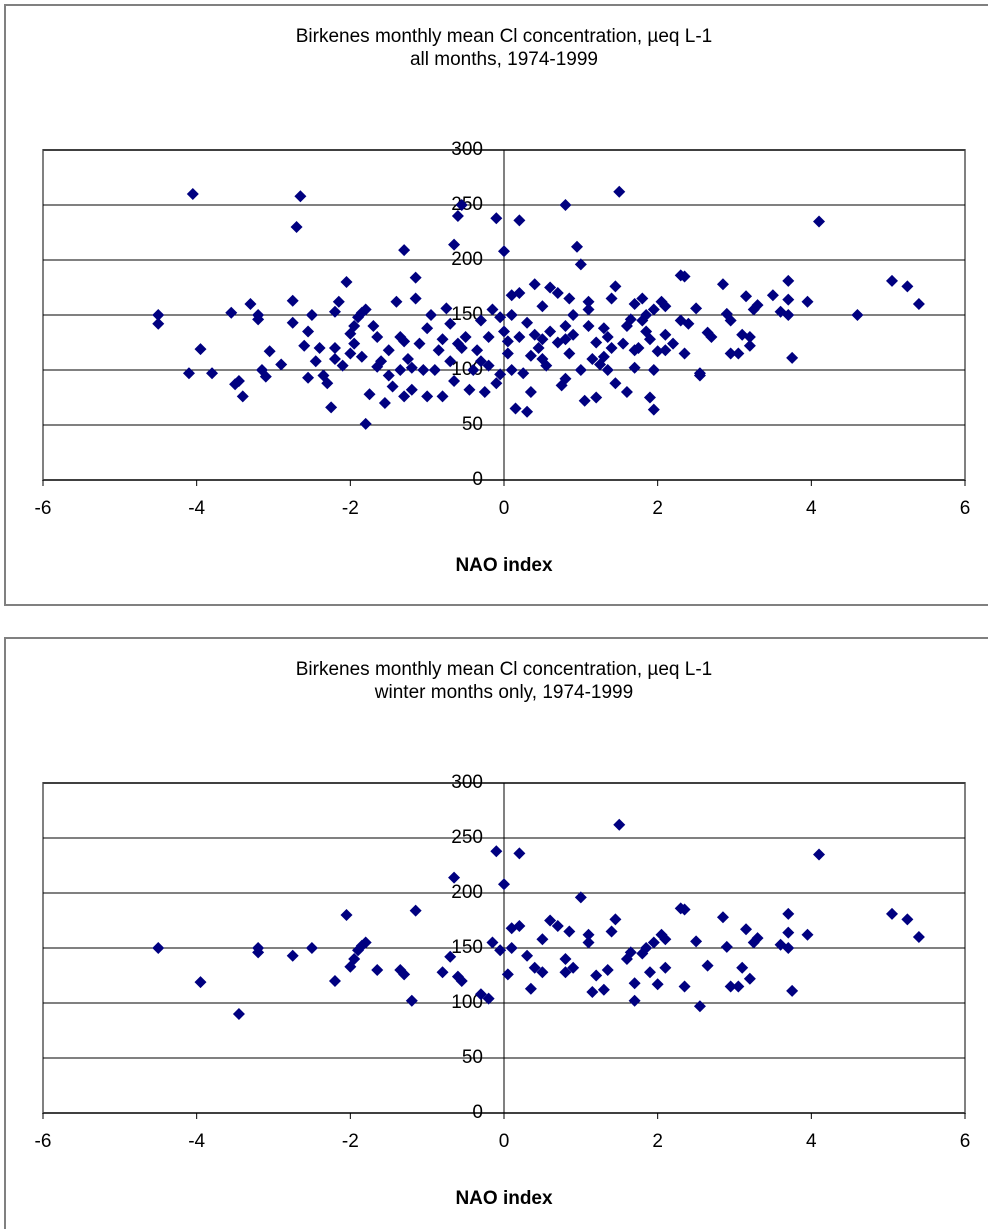 The image size is (988, 1229). Describe the element at coordinates (472, 1057) in the screenshot. I see `y-tick-label: 50` at that location.